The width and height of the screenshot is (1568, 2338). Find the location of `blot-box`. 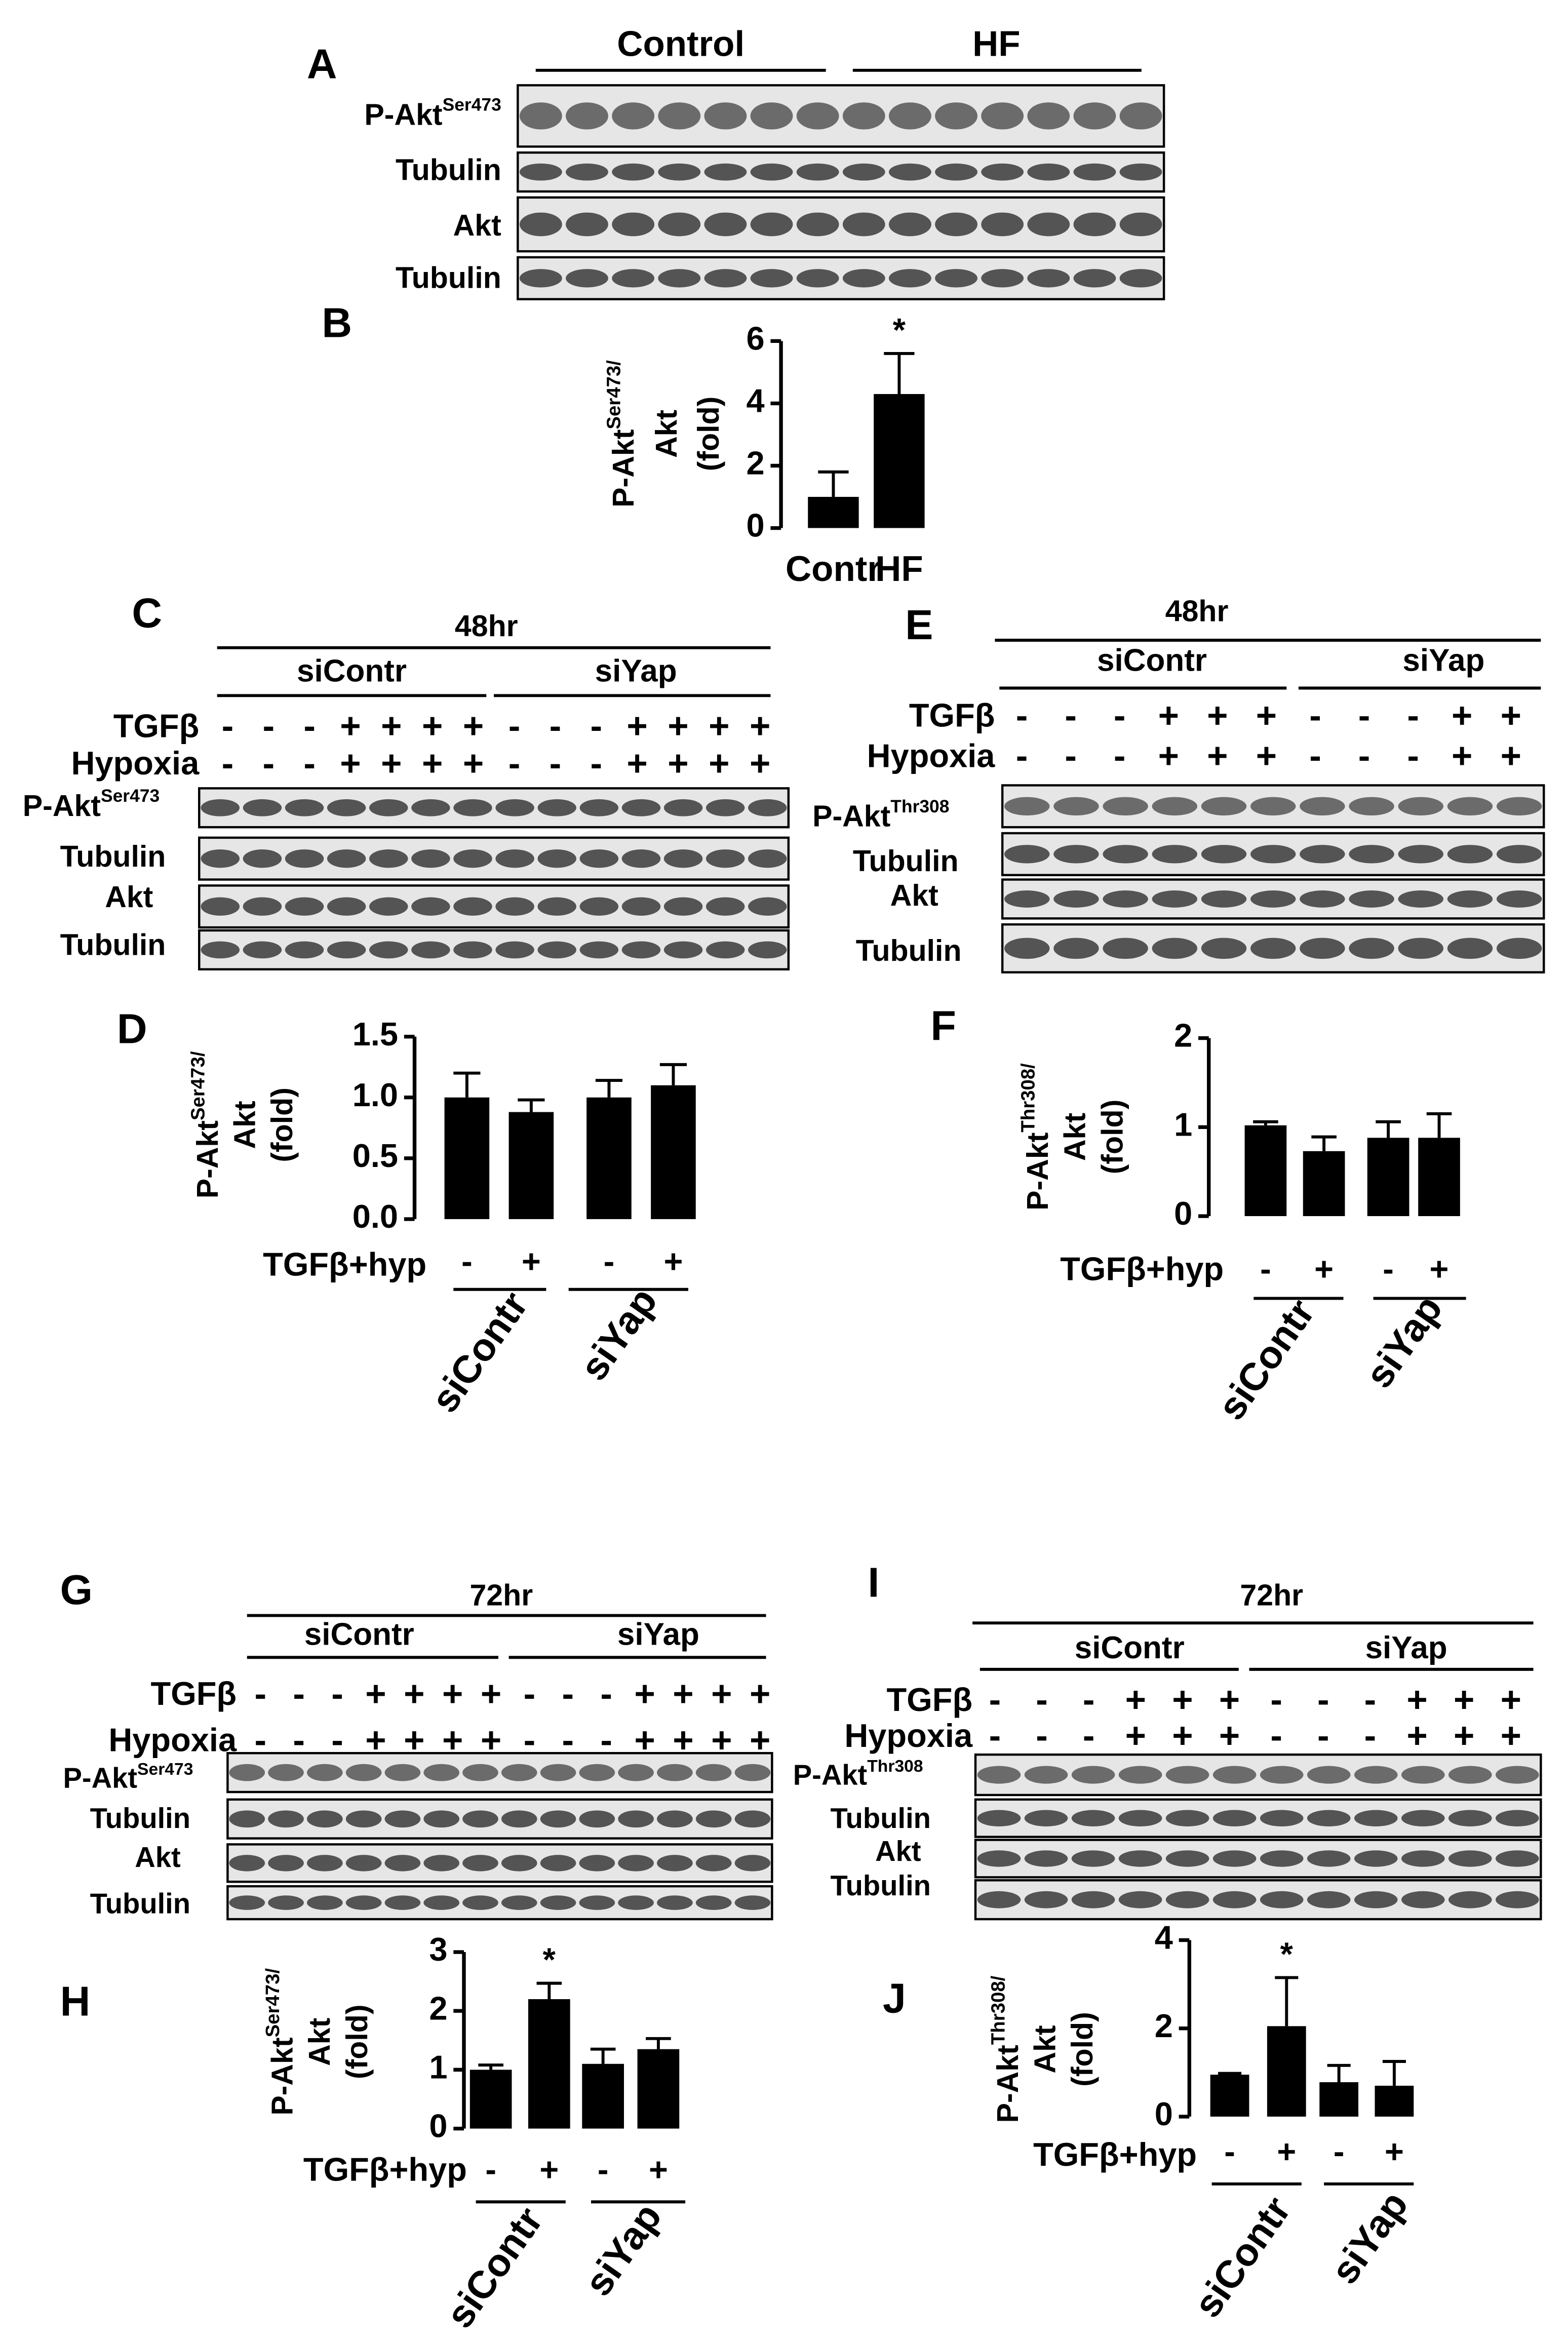

blot-box is located at coordinates (1258, 1775).